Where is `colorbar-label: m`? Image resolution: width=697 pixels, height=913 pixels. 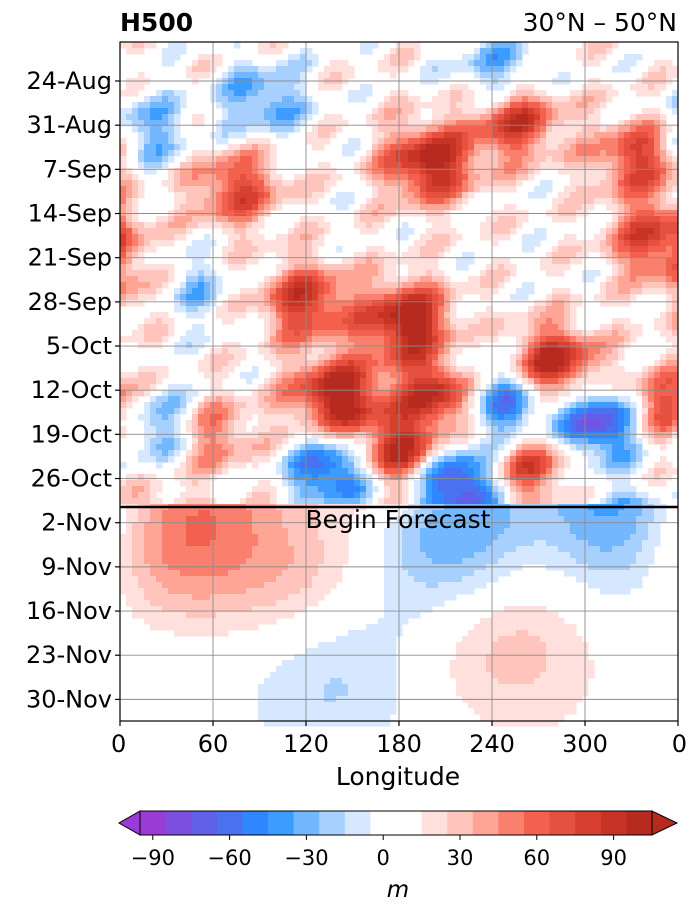 colorbar-label: m is located at coordinates (398, 890).